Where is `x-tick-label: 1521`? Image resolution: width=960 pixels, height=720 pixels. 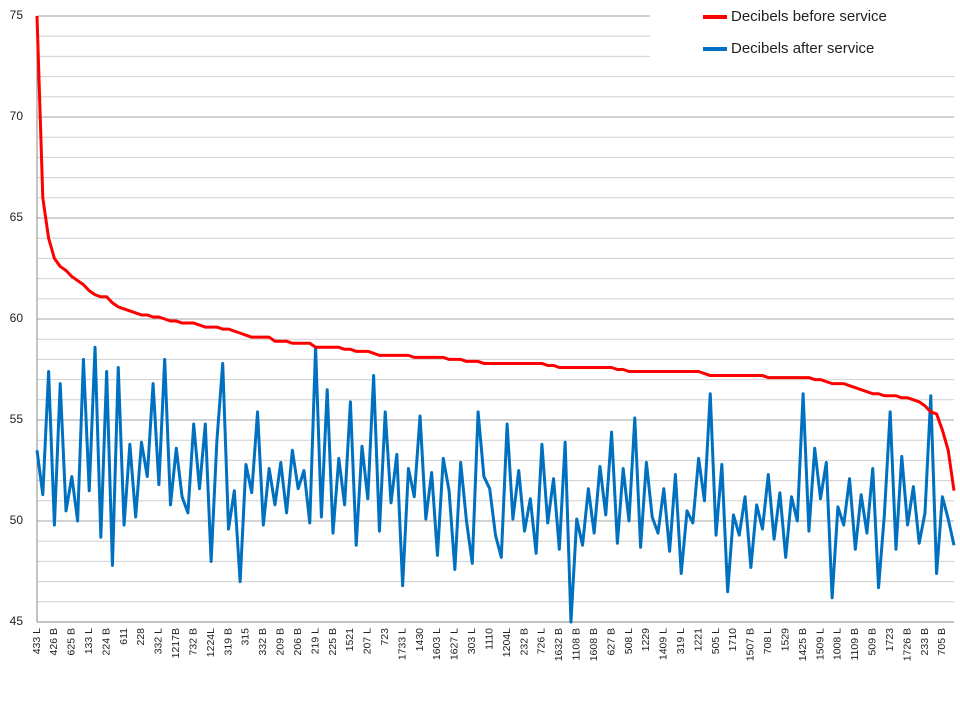
x-tick-label: 1521 is located at coordinates (350, 640).